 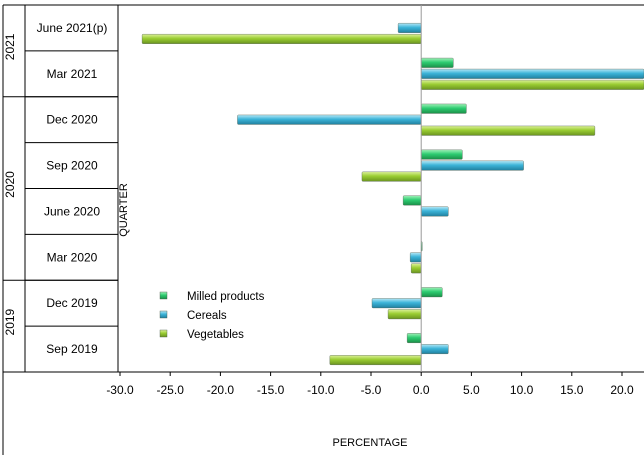 What do you see at coordinates (371, 390) in the screenshot?
I see `x-tick-label: -5.0` at bounding box center [371, 390].